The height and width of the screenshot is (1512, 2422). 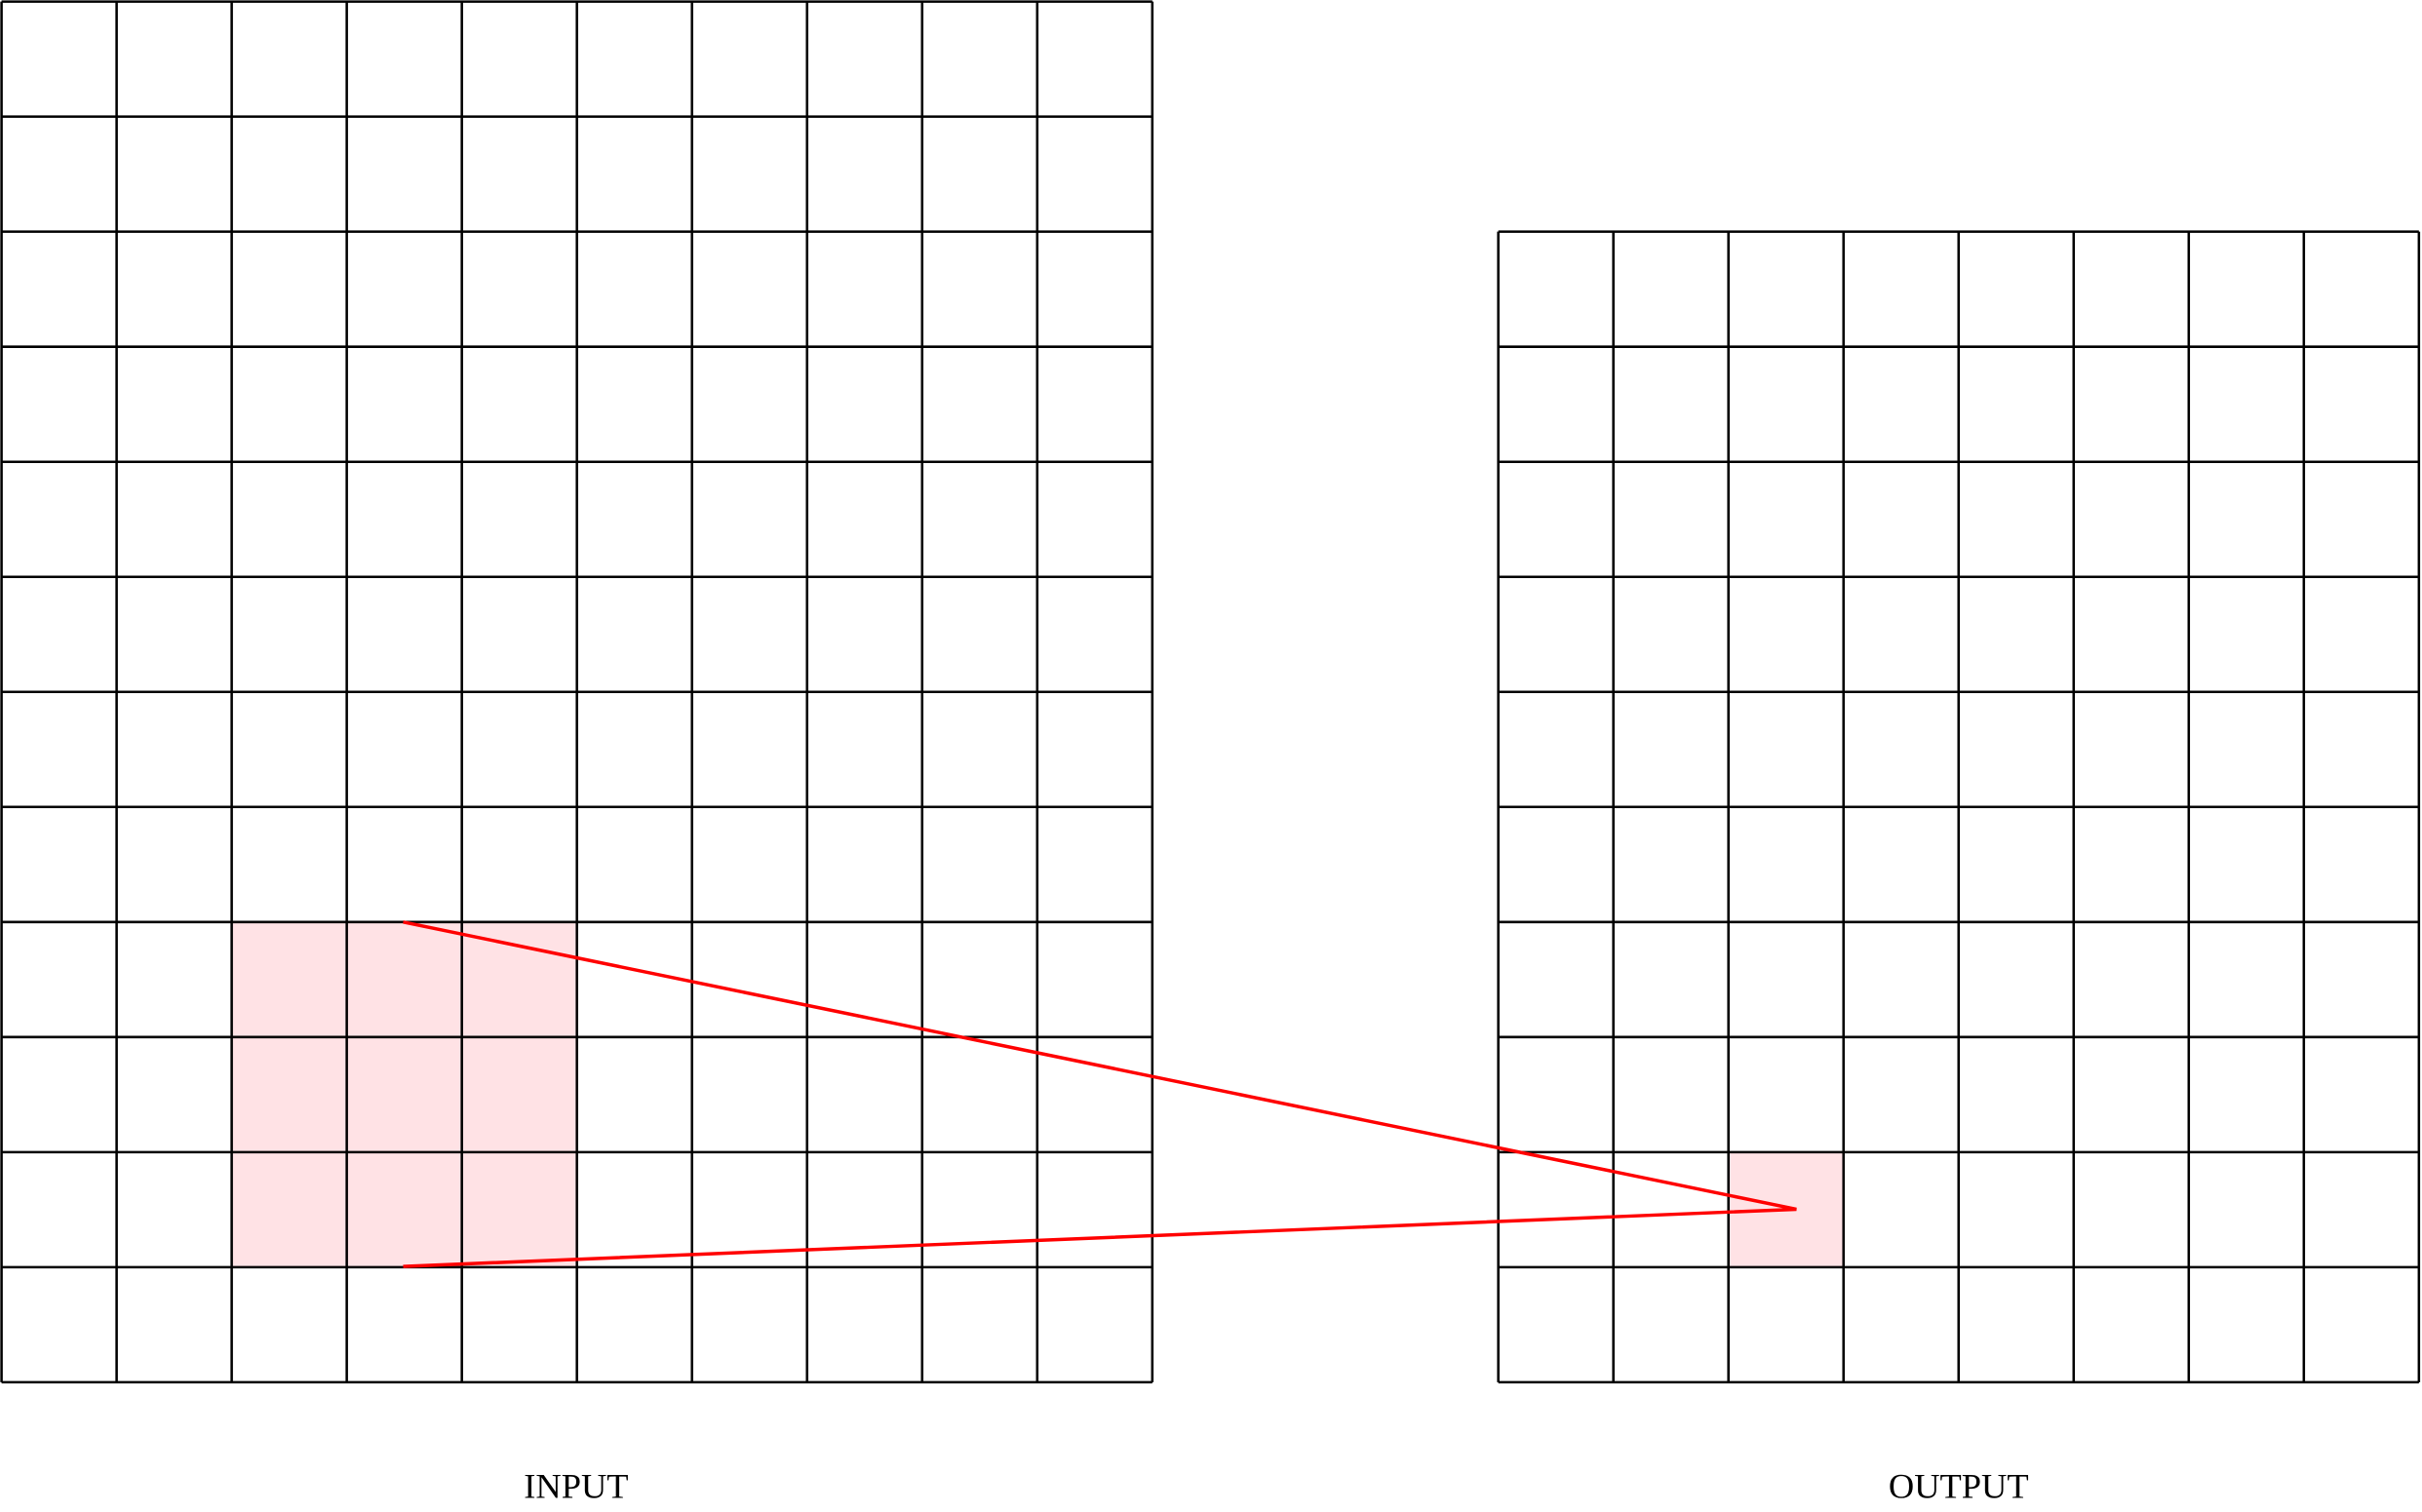 What do you see at coordinates (576, 1486) in the screenshot?
I see `input-label: INPUT` at bounding box center [576, 1486].